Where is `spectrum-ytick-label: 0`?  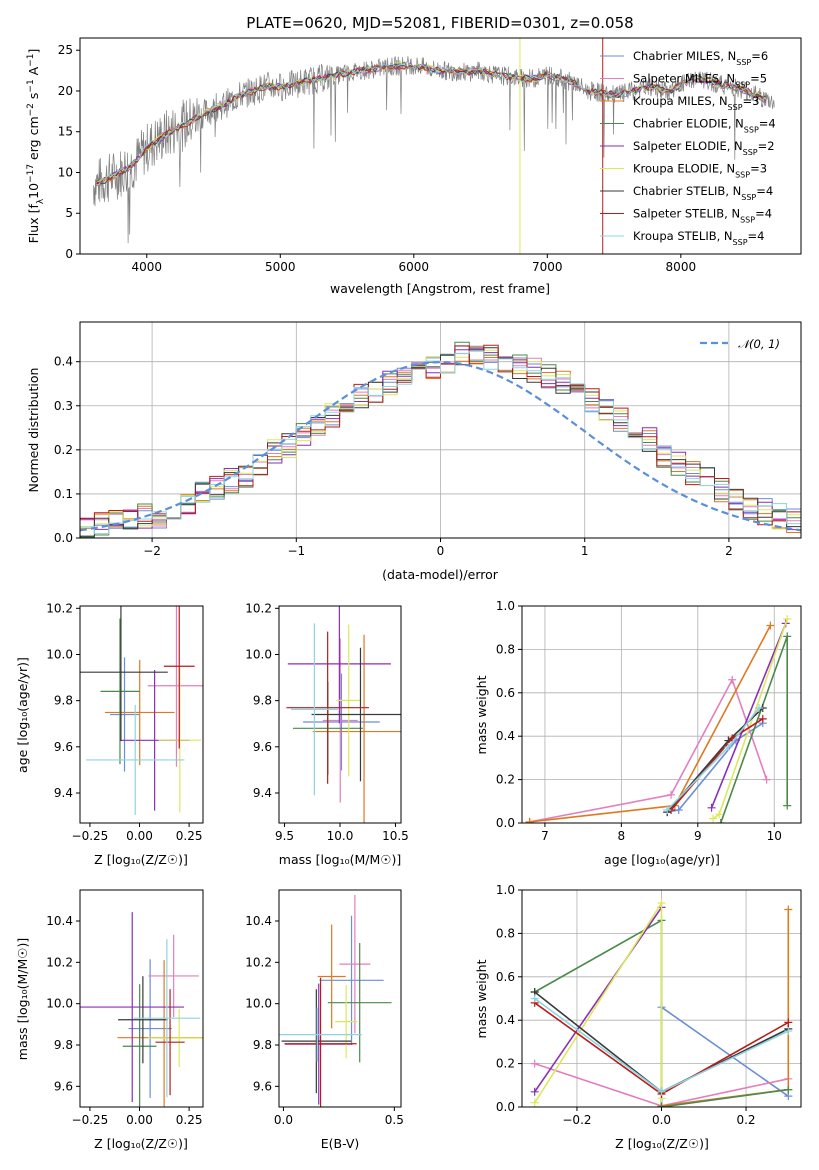
spectrum-ytick-label: 0 is located at coordinates (69, 254).